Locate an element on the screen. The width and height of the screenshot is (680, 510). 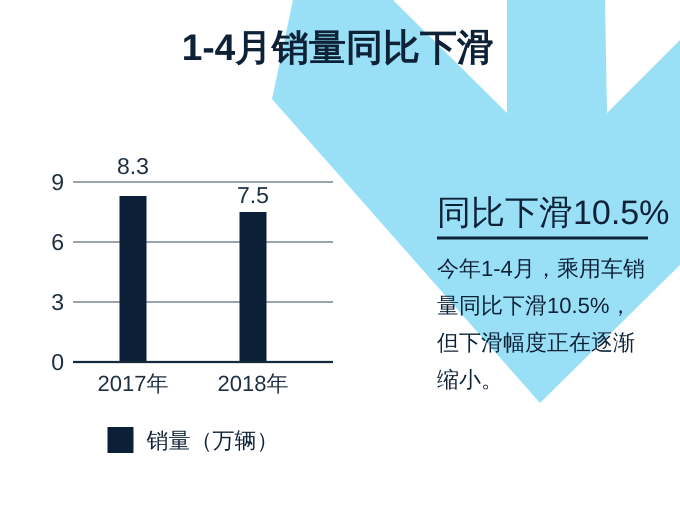
title: 1-4月销量同比下滑 is located at coordinates (338, 47).